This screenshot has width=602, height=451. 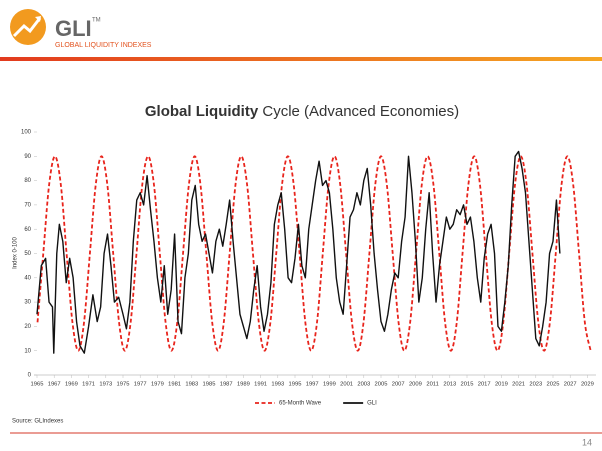 I want to click on x-tick-label: 1969, so click(x=71, y=385).